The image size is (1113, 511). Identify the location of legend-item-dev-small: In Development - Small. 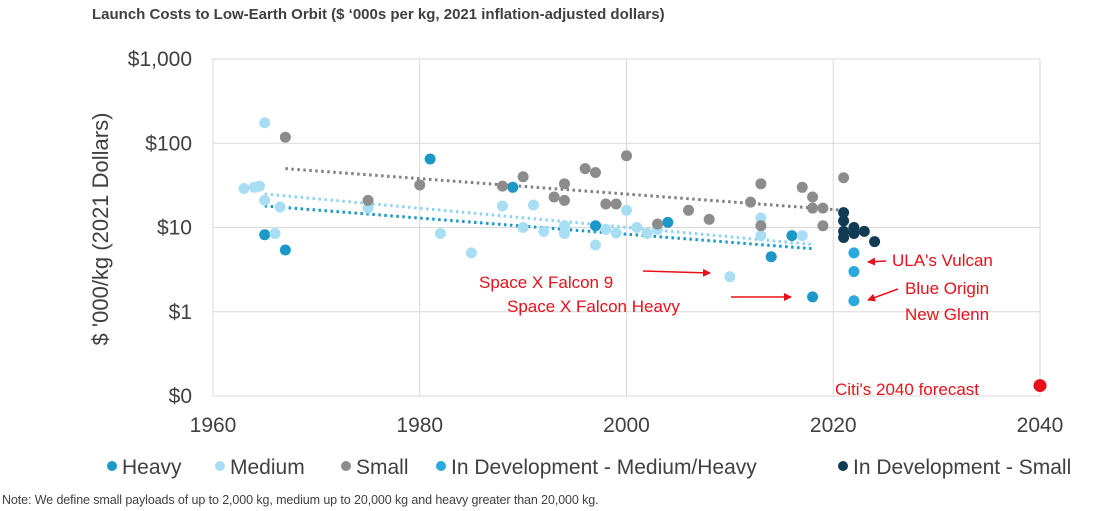
(954, 467).